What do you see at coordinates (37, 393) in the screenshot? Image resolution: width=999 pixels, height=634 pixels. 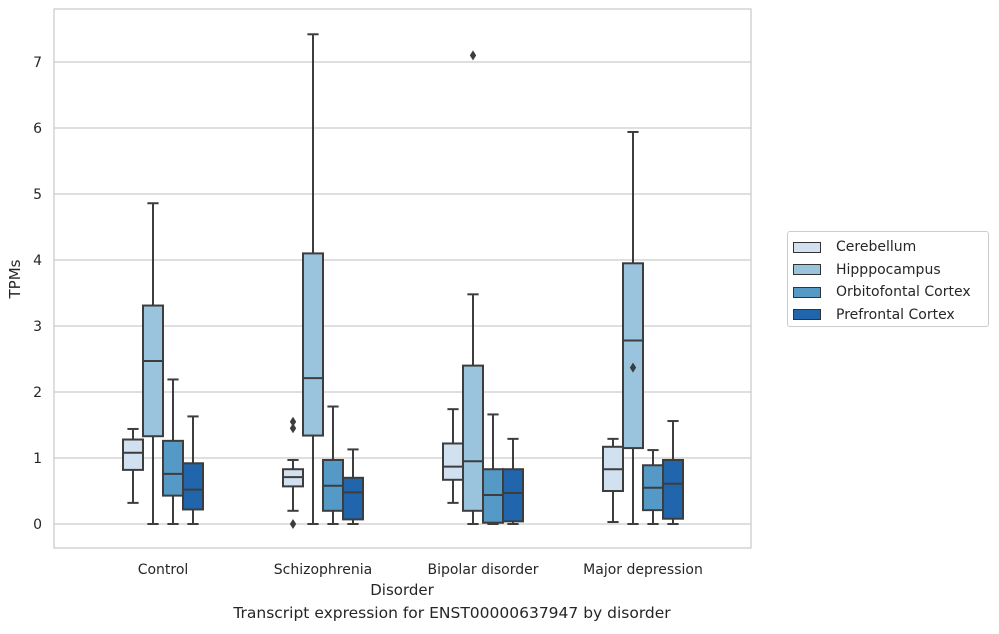 I see `y-tick-label: 2` at bounding box center [37, 393].